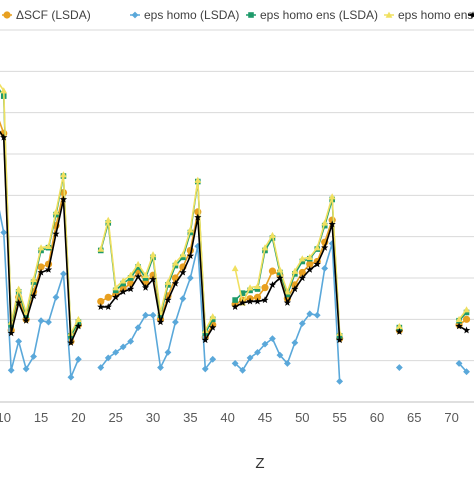 This screenshot has height=479, width=474. What do you see at coordinates (414, 417) in the screenshot?
I see `x-tick-label: 65` at bounding box center [414, 417].